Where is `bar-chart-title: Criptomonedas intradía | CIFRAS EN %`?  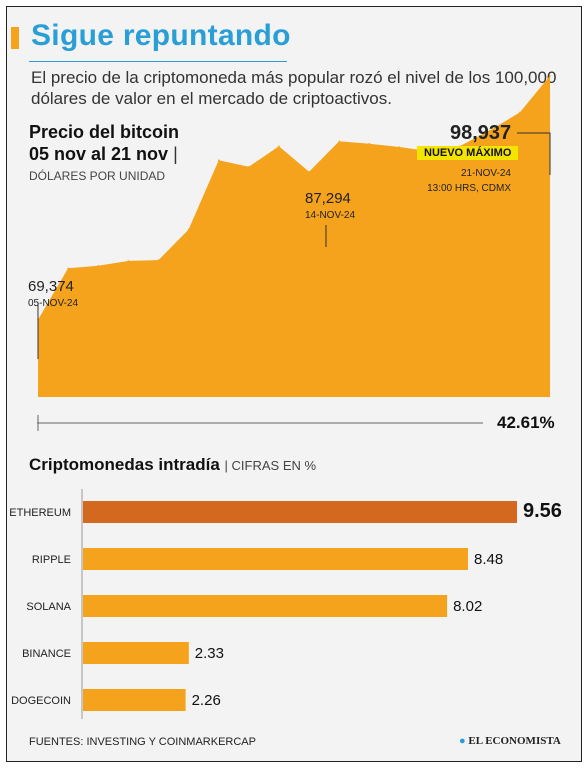
bar-chart-title: Criptomonedas intradía | CIFRAS EN % is located at coordinates (173, 464).